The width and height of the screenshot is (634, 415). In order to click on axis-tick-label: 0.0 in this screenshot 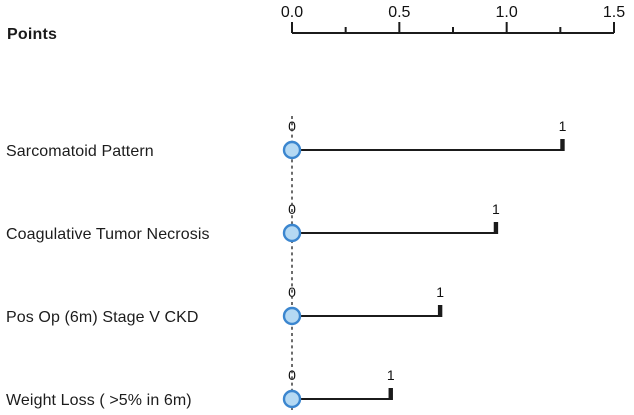, I will do `click(292, 12)`.